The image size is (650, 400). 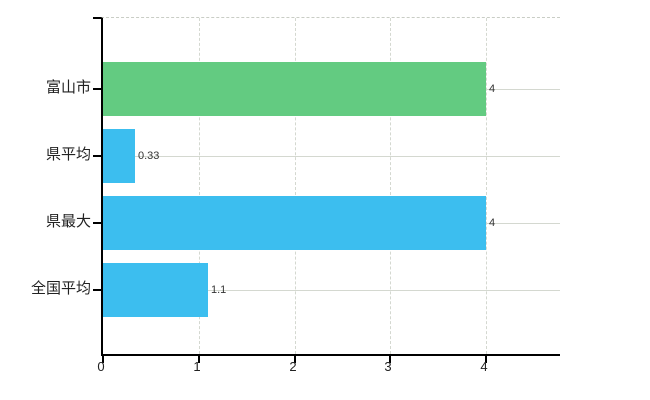 I want to click on y-axis-top-tick, so click(x=97, y=18).